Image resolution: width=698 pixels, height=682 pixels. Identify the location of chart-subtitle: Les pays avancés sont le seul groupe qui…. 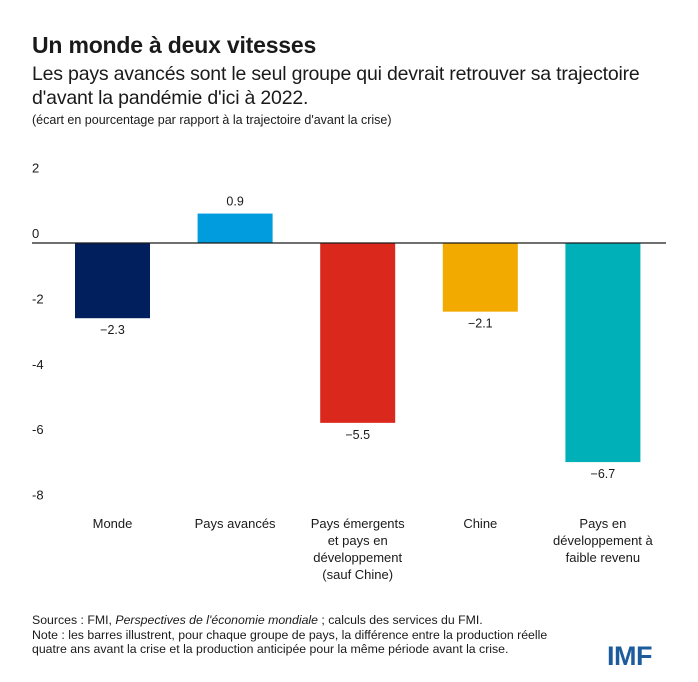
(336, 86).